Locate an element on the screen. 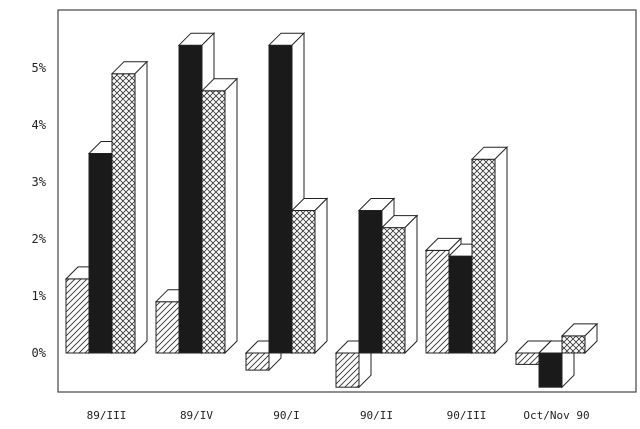  y-tick-label: 4% is located at coordinates (39, 125).